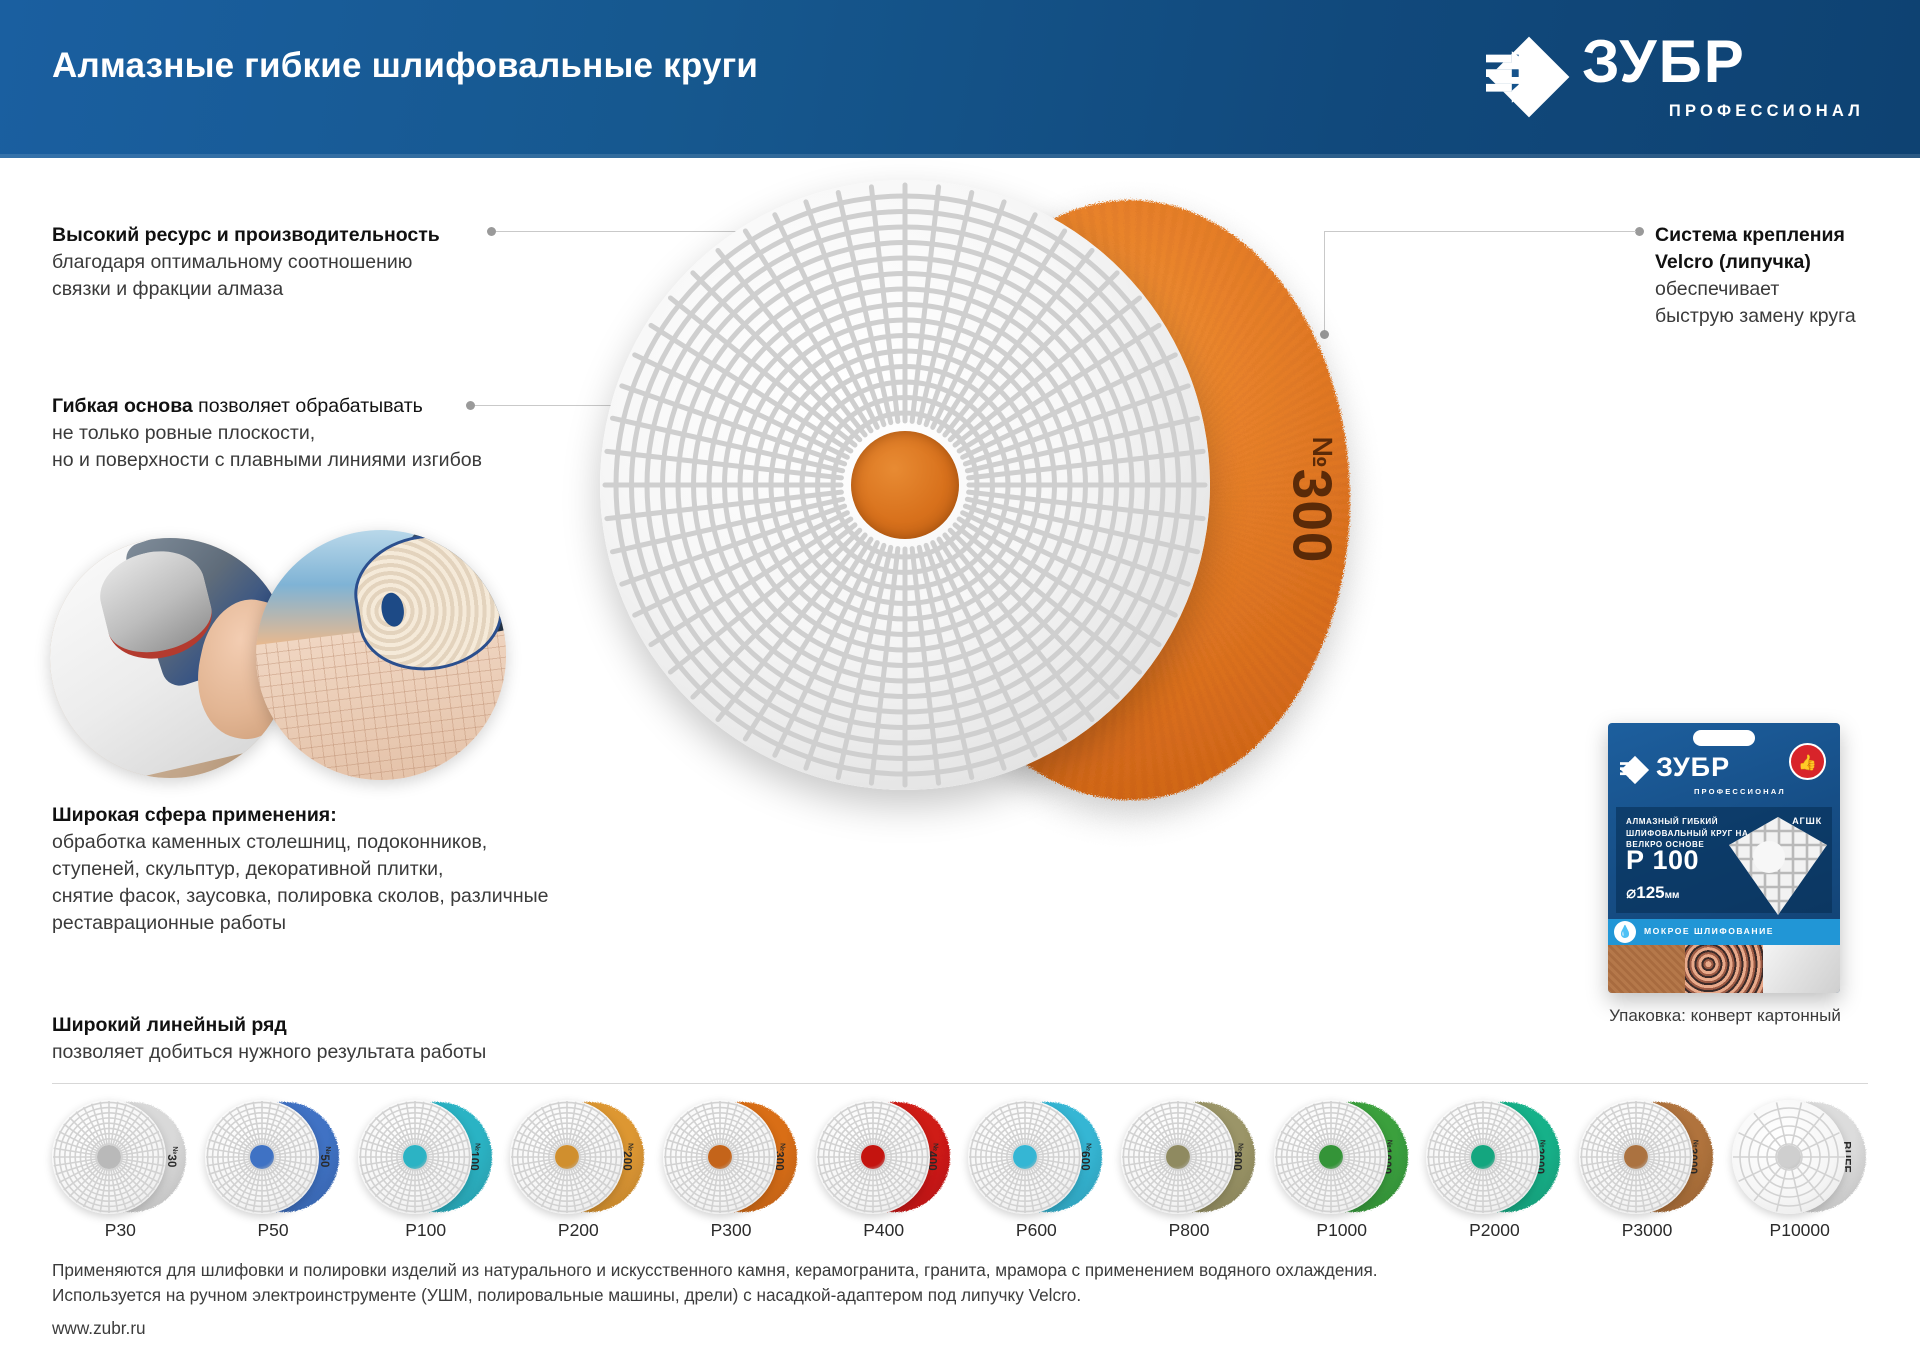 This screenshot has width=1920, height=1357. Describe the element at coordinates (1482, 282) in the screenshot. I see `leader-line-velcro` at that location.